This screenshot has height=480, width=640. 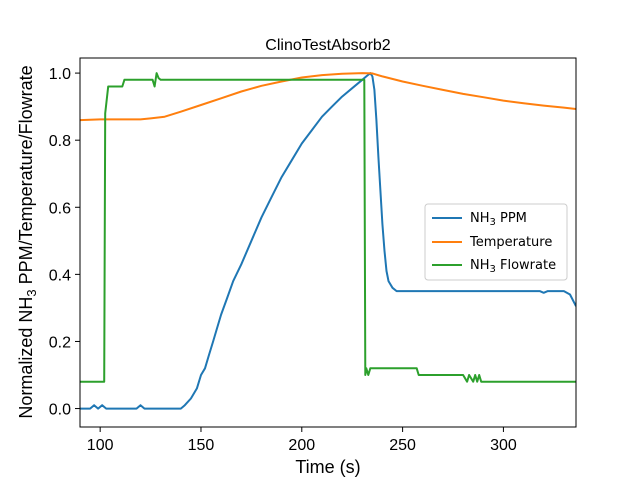 I want to click on legend-label-nh3-flowrate: NH3 Flowrate, so click(x=513, y=266).